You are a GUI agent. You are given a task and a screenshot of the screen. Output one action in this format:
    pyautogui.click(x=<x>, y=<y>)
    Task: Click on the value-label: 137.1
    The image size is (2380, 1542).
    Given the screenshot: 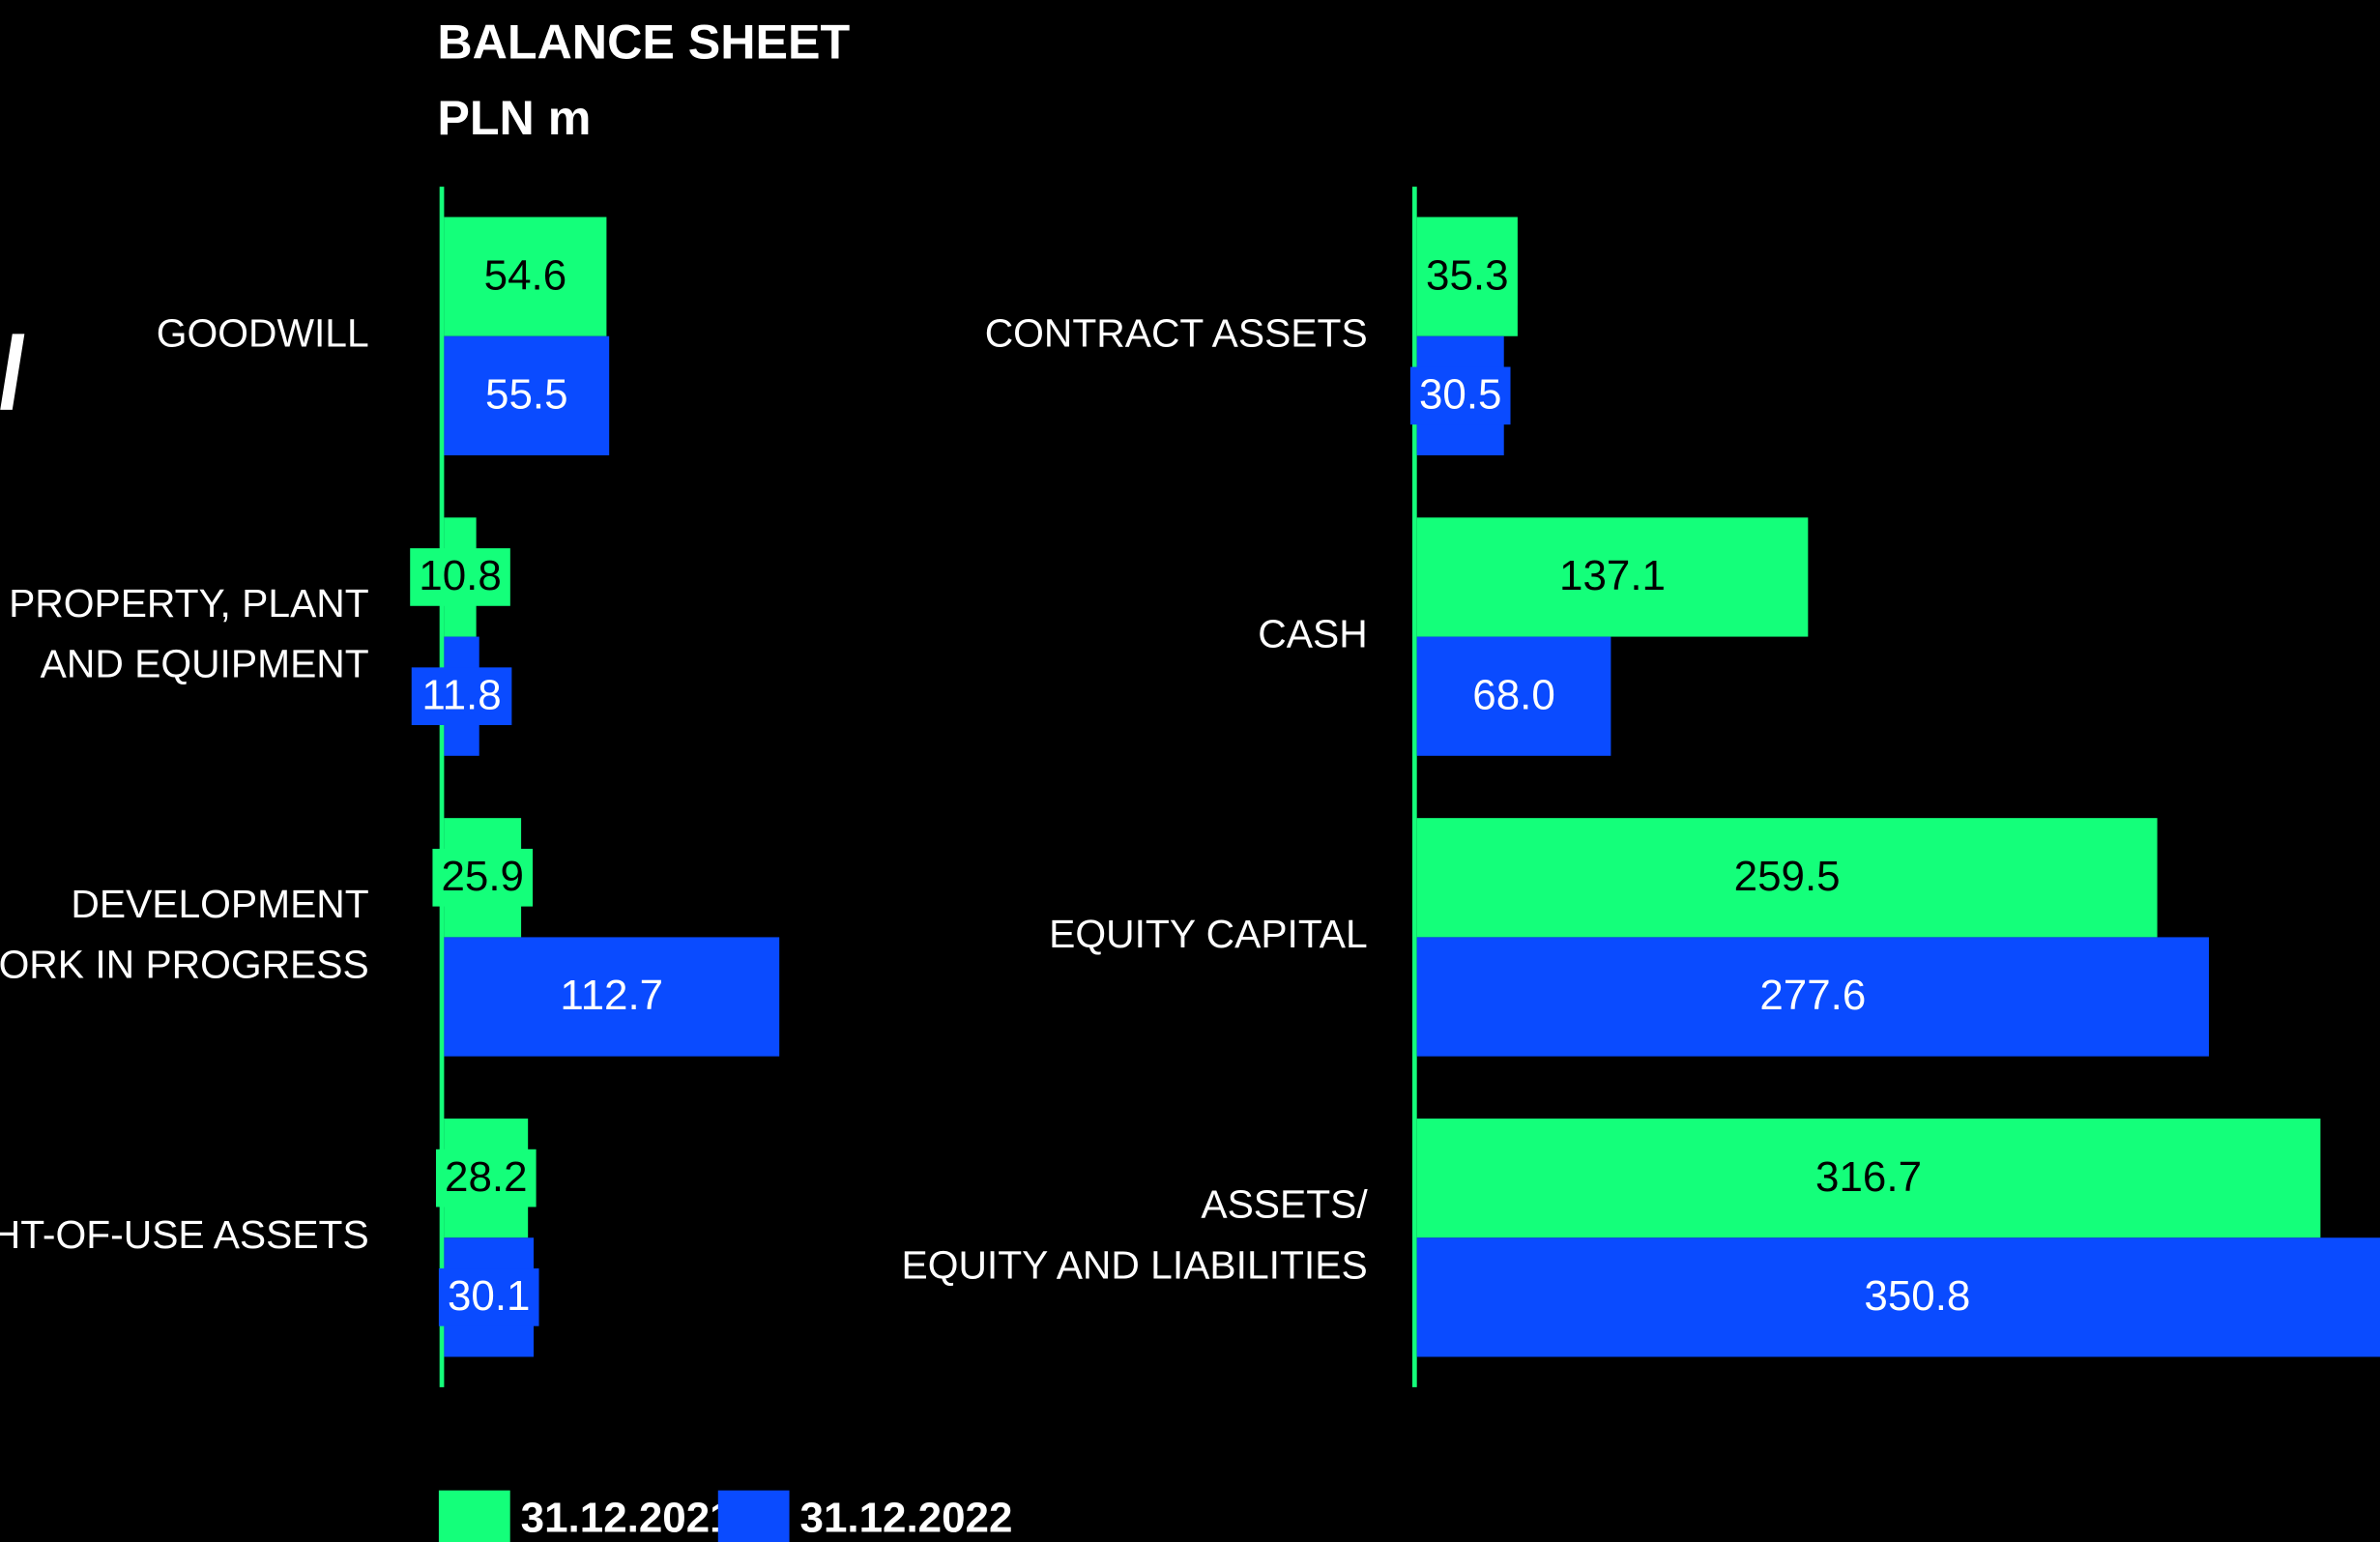 What is the action you would take?
    pyautogui.click(x=1613, y=576)
    